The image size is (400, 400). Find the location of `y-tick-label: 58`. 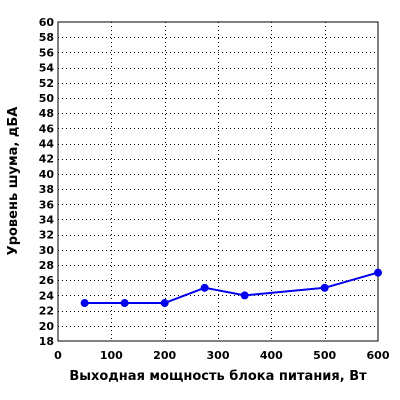

y-tick-label: 58 is located at coordinates (46, 37).